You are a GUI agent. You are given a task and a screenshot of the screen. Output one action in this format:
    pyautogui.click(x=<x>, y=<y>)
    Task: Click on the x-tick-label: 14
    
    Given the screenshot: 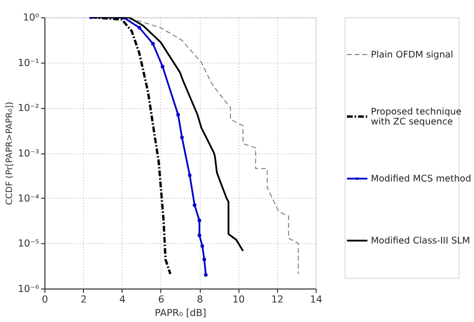 What is the action you would take?
    pyautogui.click(x=316, y=300)
    